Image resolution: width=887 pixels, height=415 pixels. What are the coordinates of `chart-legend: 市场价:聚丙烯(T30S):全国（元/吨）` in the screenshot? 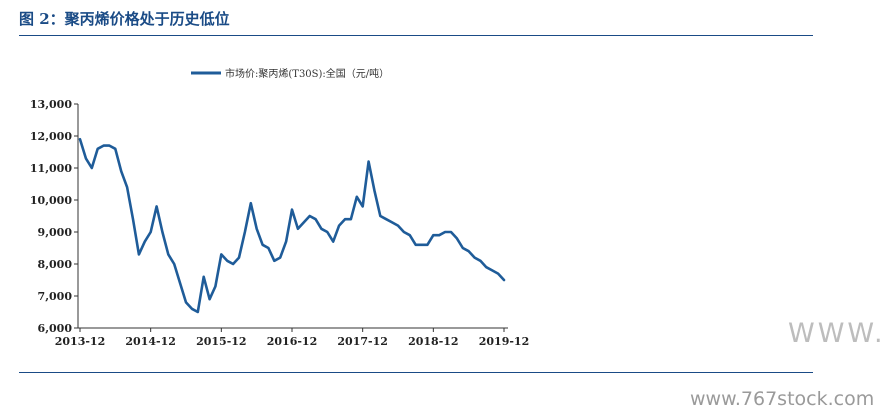 It's located at (290, 73).